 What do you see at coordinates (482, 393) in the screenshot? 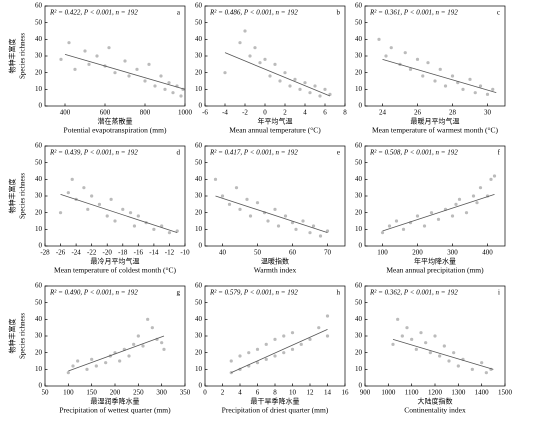
I see `x-tick-label: 1400` at bounding box center [482, 393].